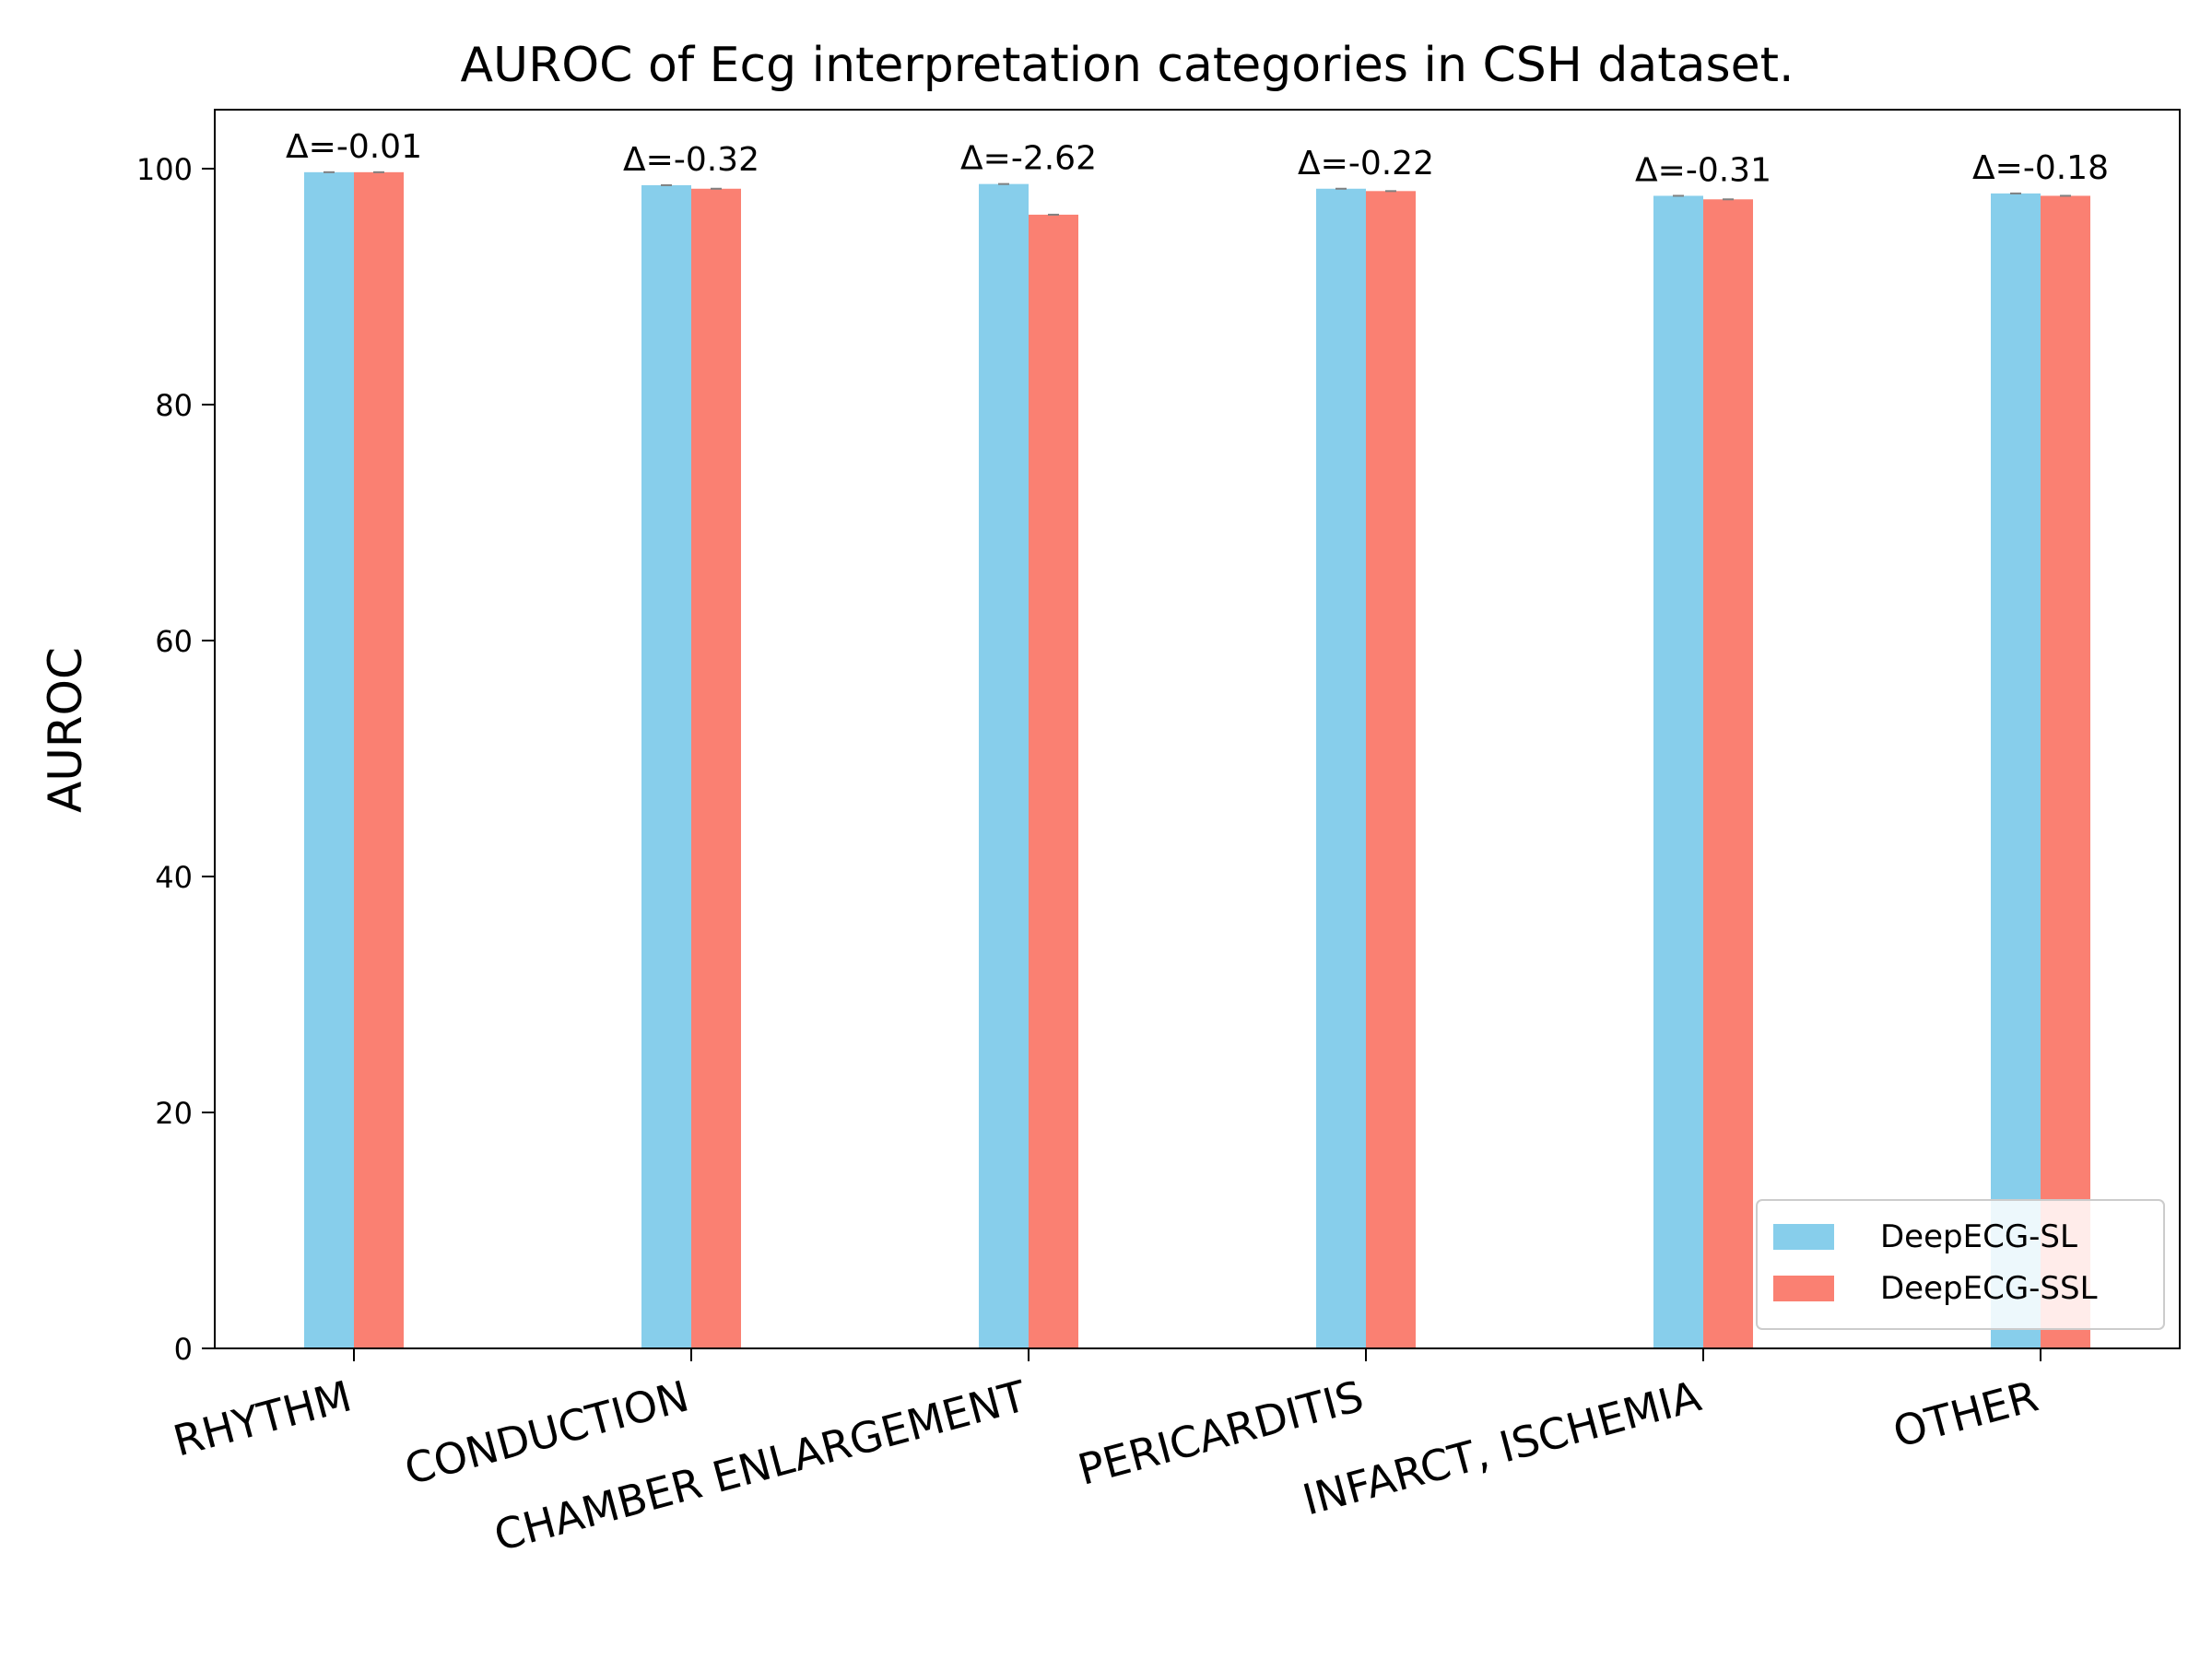 Image resolution: width=2212 pixels, height=1659 pixels. Describe the element at coordinates (164, 169) in the screenshot. I see `y-tick-label-5: 100` at that location.